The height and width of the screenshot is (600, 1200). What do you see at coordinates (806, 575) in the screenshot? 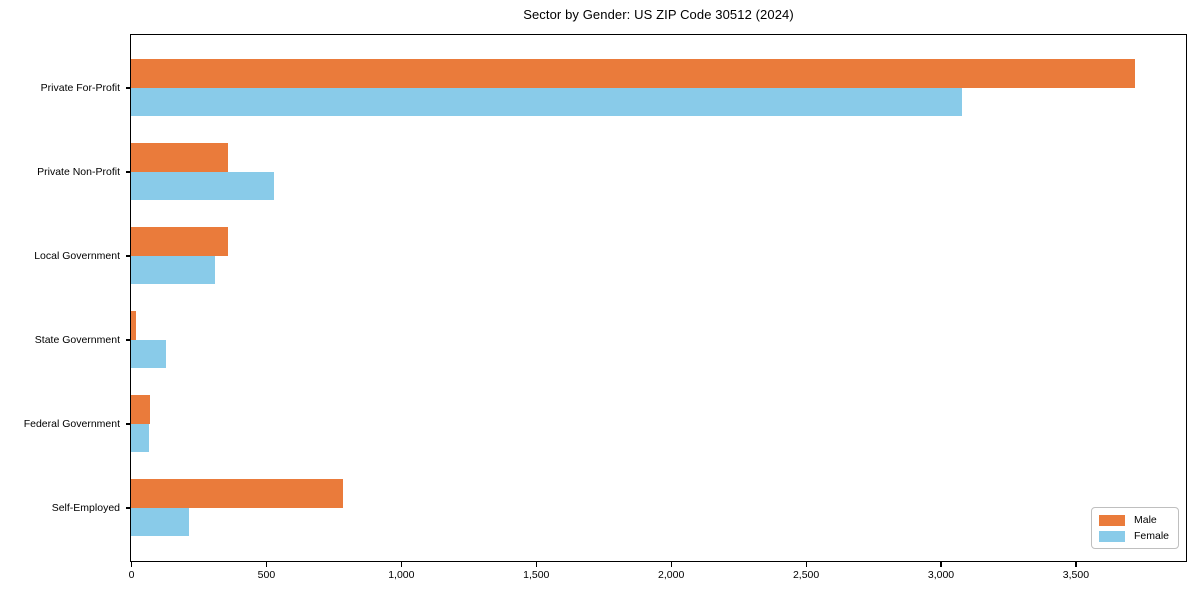
I see `x-tick-label: 2,500` at bounding box center [806, 575].